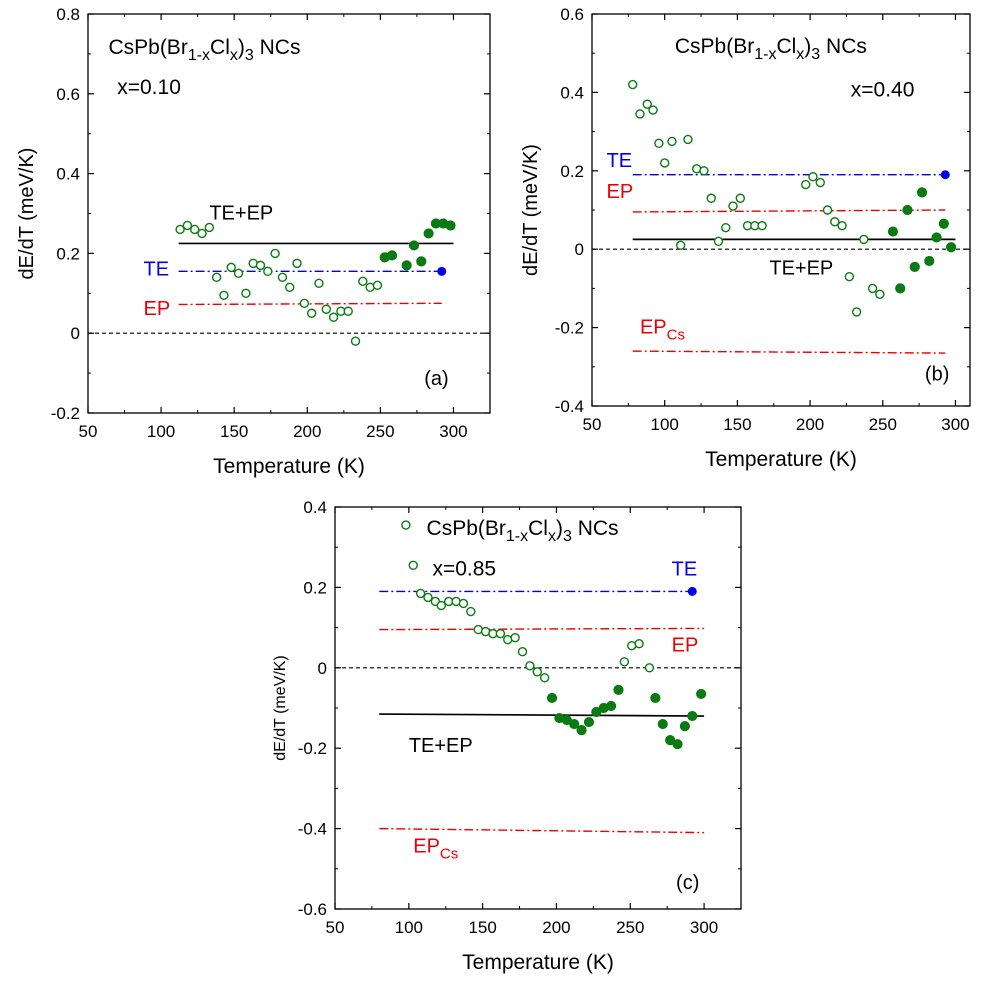 Image resolution: width=989 pixels, height=994 pixels. What do you see at coordinates (630, 927) in the screenshot?
I see `x-tick-label: 250` at bounding box center [630, 927].